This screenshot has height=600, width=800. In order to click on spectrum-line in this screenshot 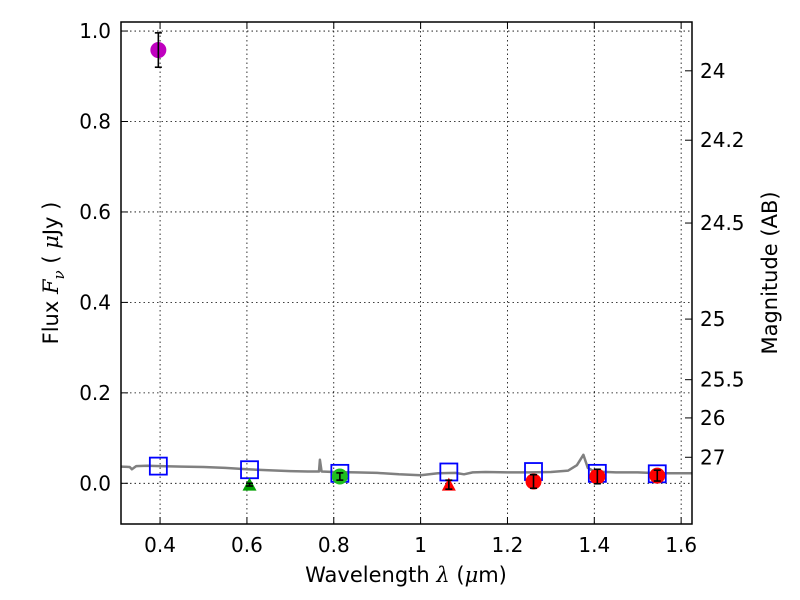, I will do `click(406, 465)`.